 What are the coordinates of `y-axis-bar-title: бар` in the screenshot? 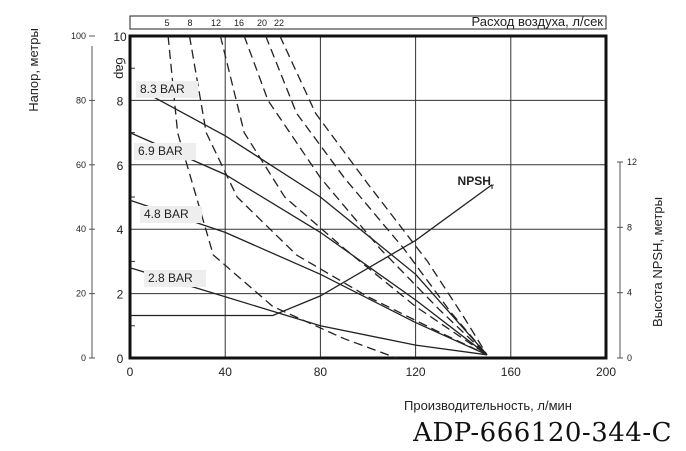 It's located at (120, 68).